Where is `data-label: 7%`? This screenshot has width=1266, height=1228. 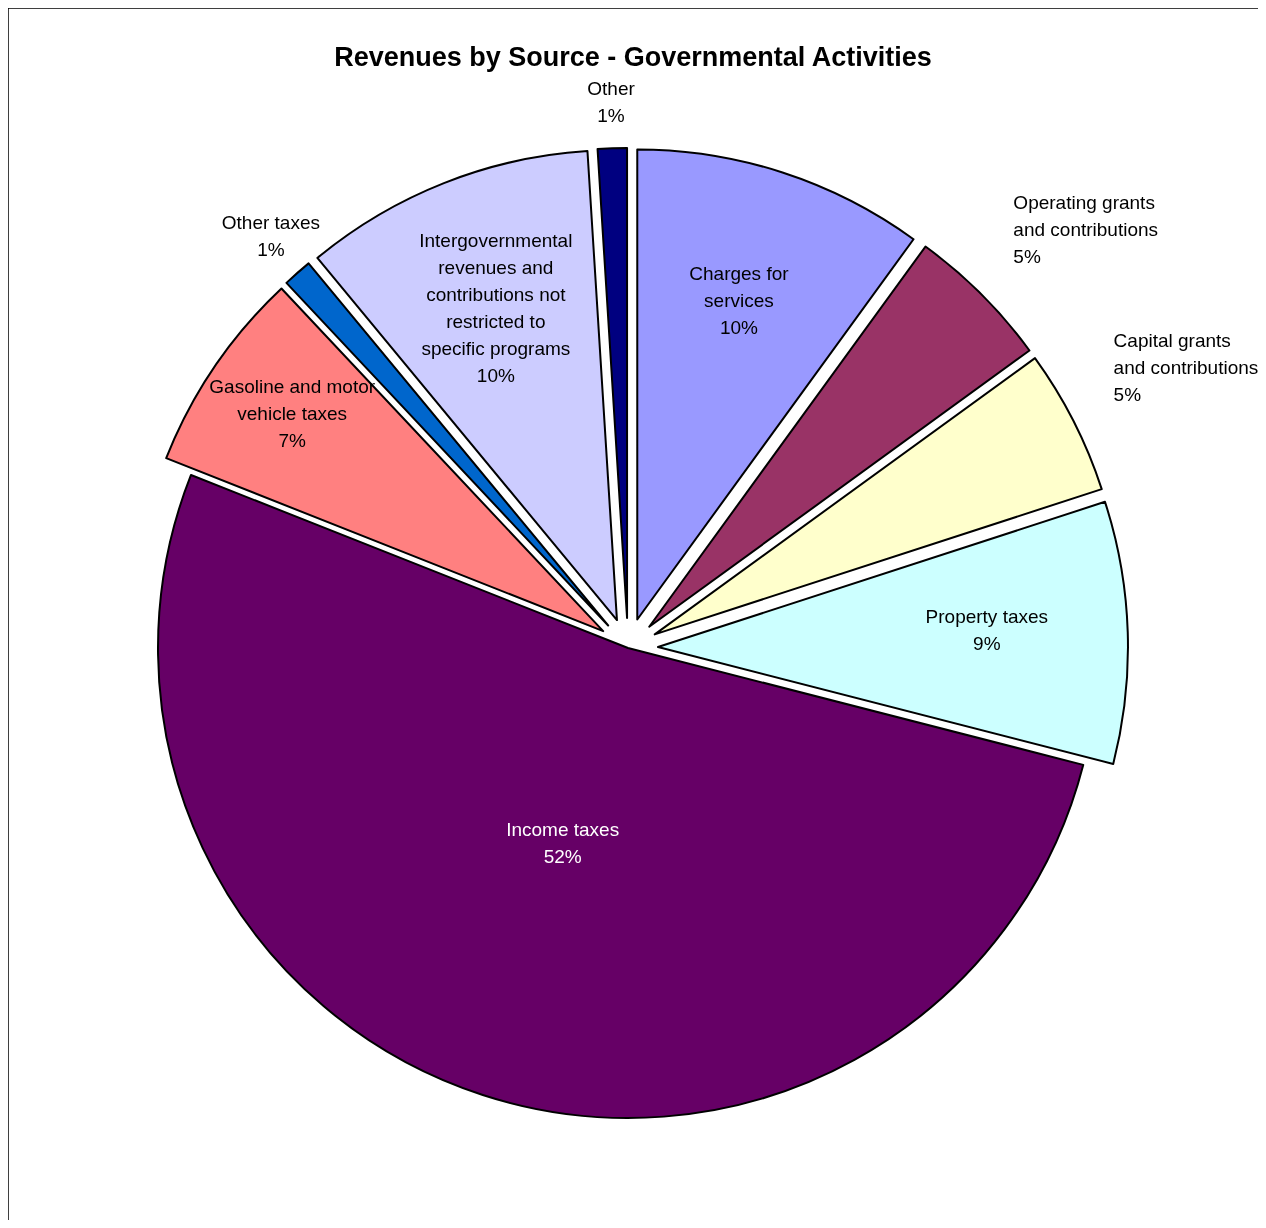
data-label: 7% is located at coordinates (292, 440).